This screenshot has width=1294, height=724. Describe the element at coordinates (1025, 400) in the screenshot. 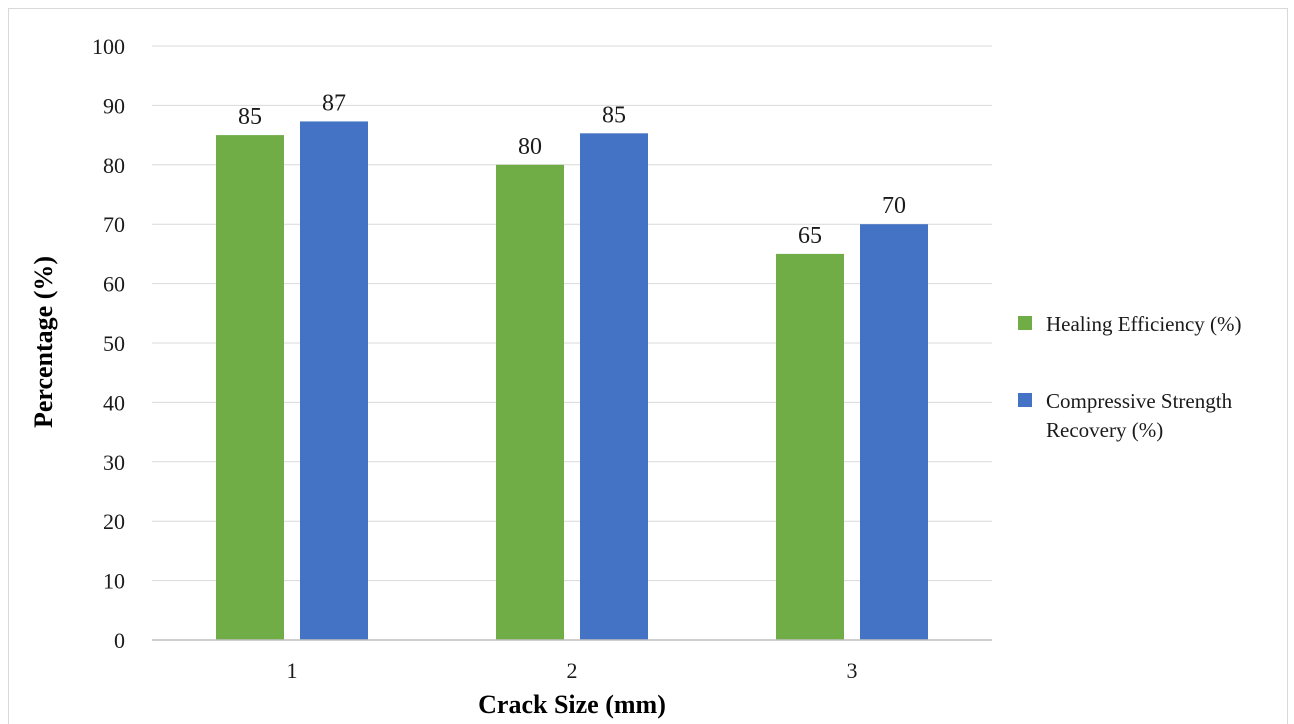

I see `legend-swatch-compressive-strength` at that location.